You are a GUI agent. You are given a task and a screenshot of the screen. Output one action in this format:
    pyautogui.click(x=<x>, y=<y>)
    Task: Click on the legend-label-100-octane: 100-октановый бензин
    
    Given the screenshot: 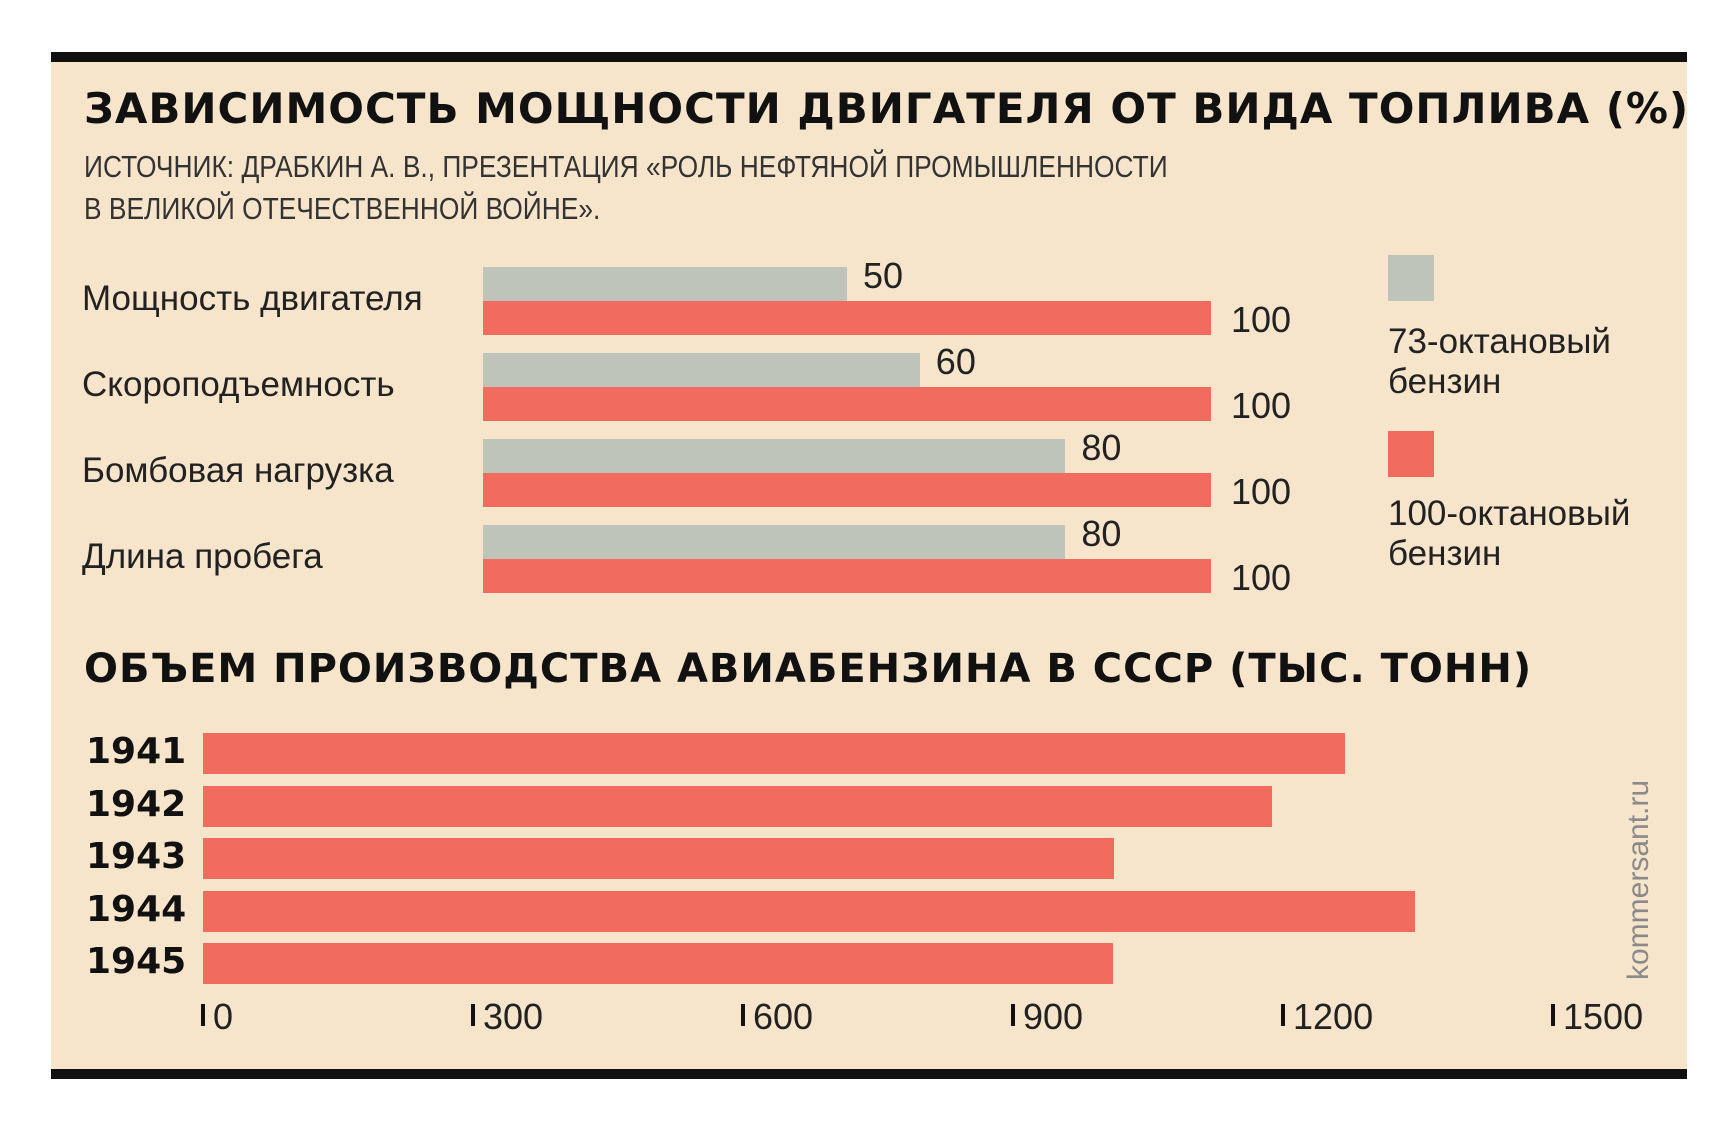 What is the action you would take?
    pyautogui.click(x=1509, y=533)
    